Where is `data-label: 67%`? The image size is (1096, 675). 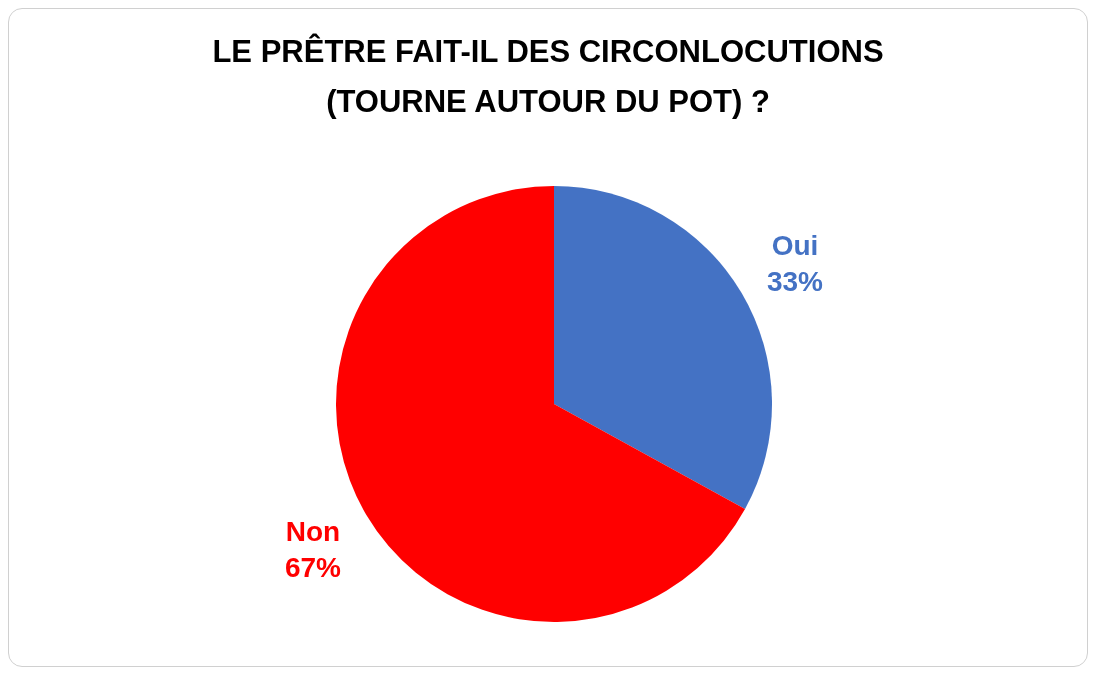 data-label: 67% is located at coordinates (313, 567).